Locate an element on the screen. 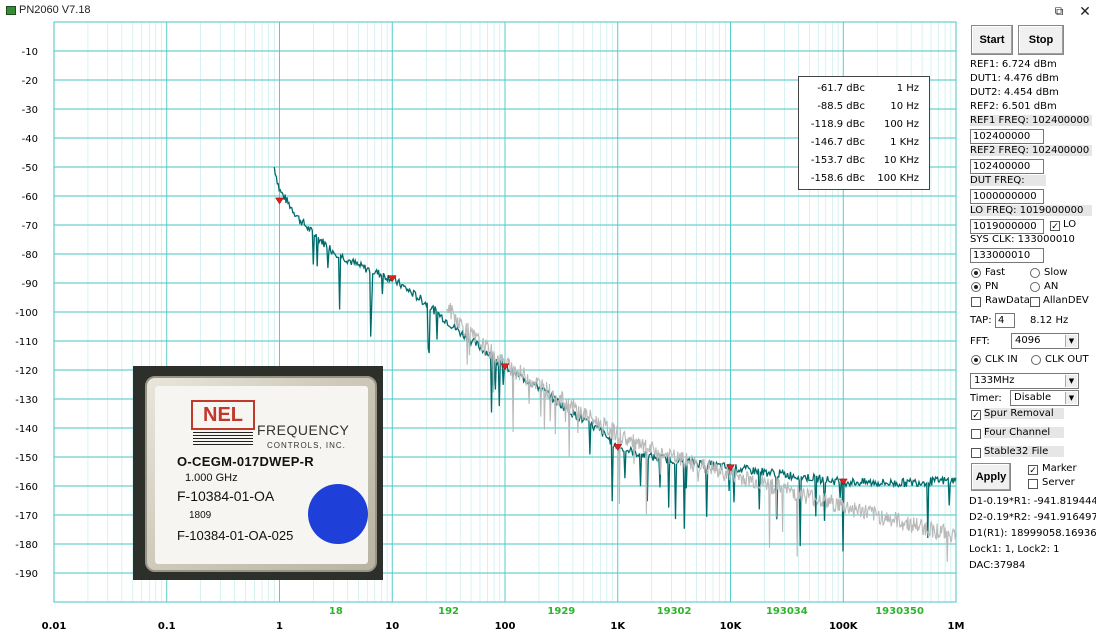 This screenshot has height=633, width=1096. pn-radio-label: PN is located at coordinates (992, 286).